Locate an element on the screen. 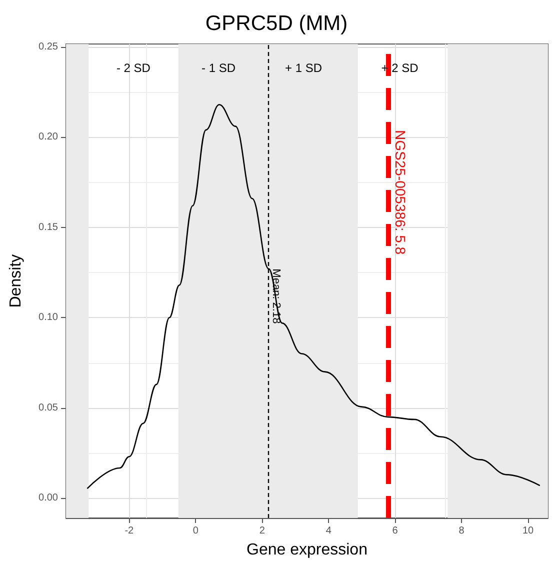 The image size is (553, 563). x-axis-title: Gene expression is located at coordinates (307, 550).